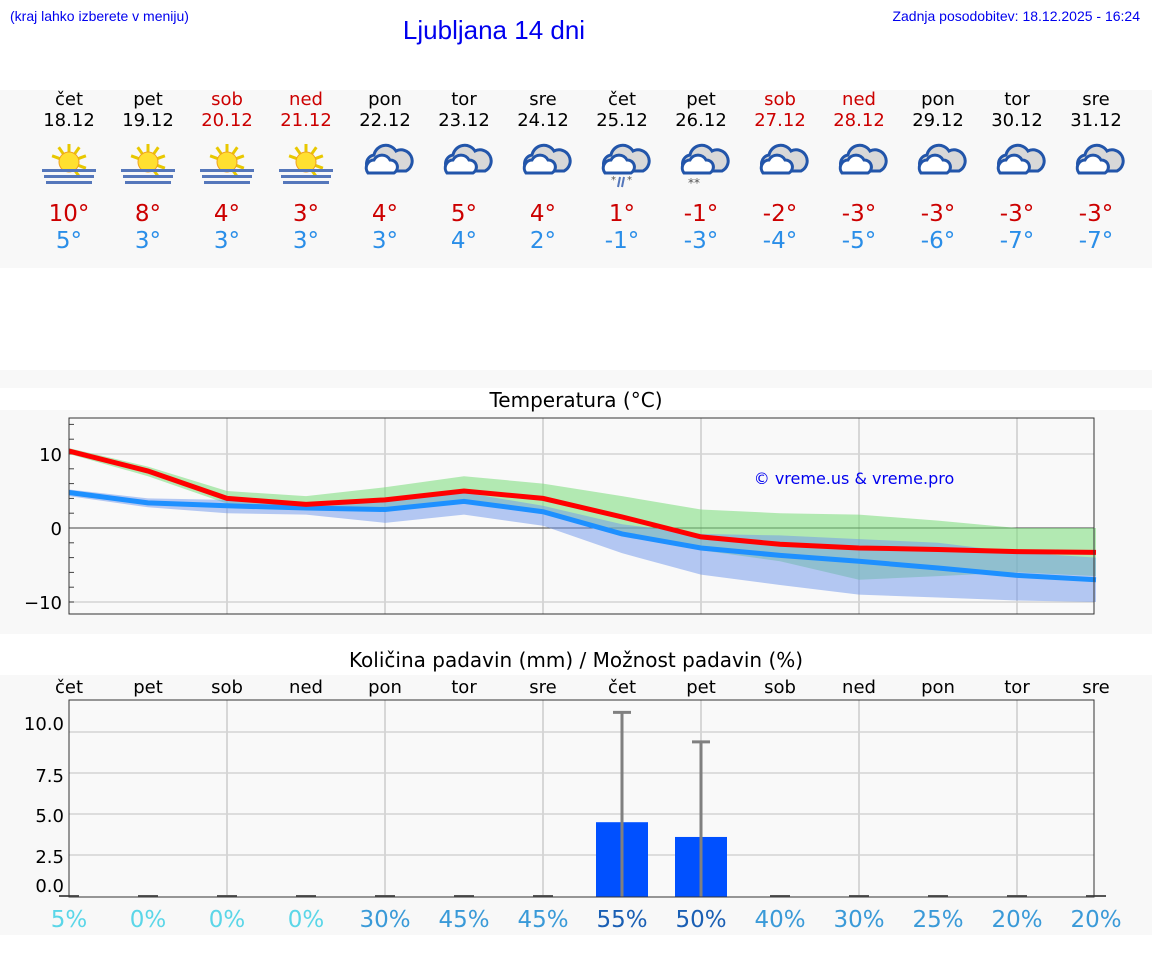  I want to click on precip-probability: 25%, so click(937, 920).